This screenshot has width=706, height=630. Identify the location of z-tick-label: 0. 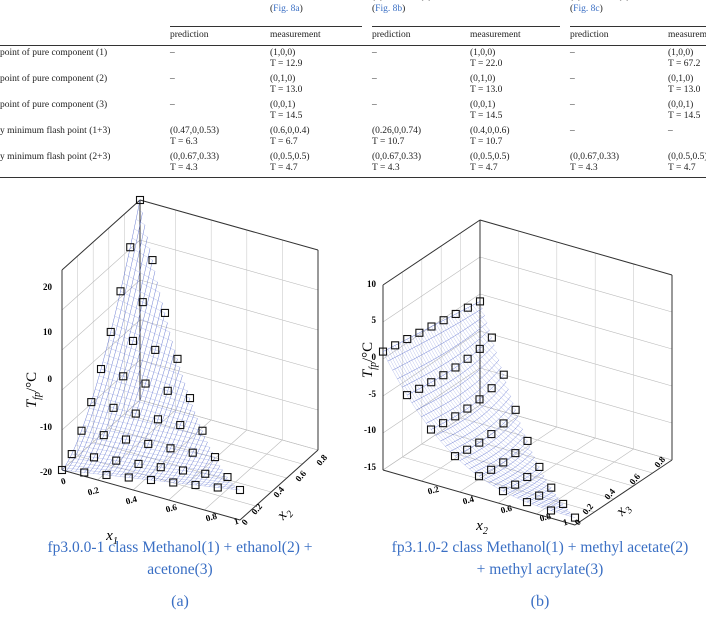
(50, 379).